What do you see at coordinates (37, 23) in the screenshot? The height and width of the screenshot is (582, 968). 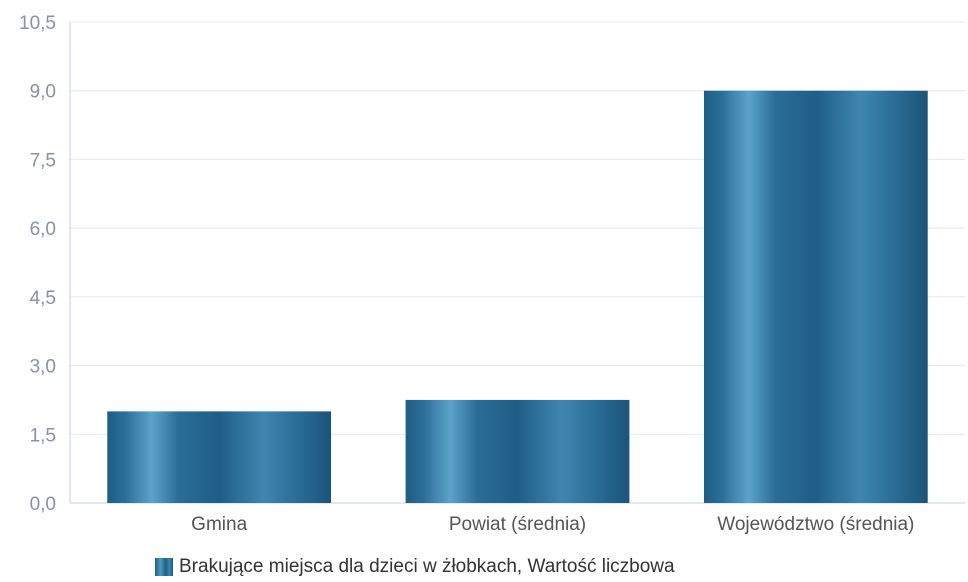 I see `y-tick-label: 10,5` at bounding box center [37, 23].